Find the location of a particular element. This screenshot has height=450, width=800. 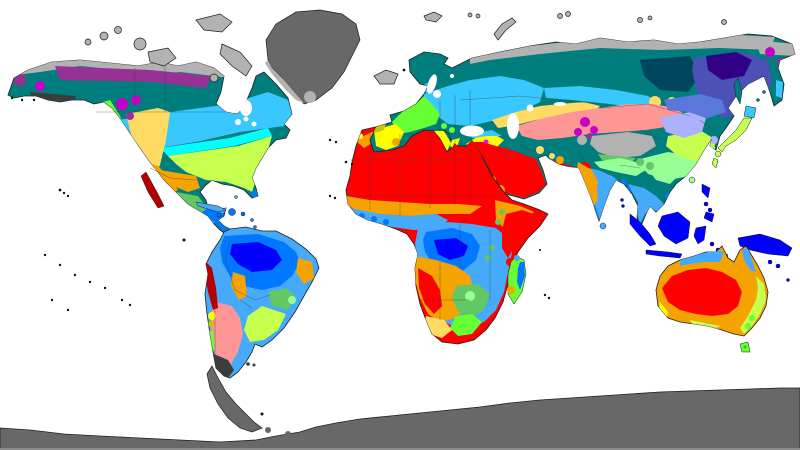

island-hawaii is located at coordinates (68, 196).